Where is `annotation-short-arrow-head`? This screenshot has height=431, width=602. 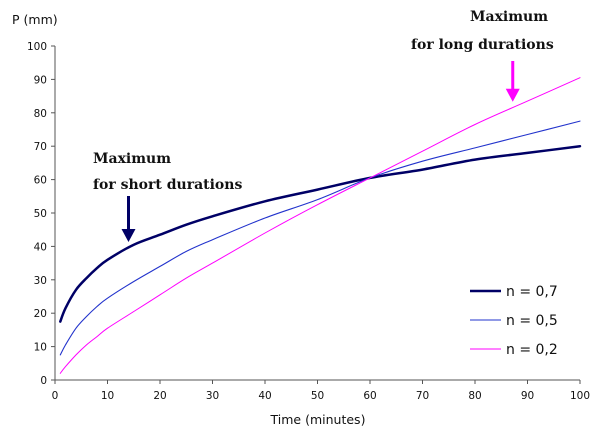
annotation-short-arrow-head is located at coordinates (128, 236).